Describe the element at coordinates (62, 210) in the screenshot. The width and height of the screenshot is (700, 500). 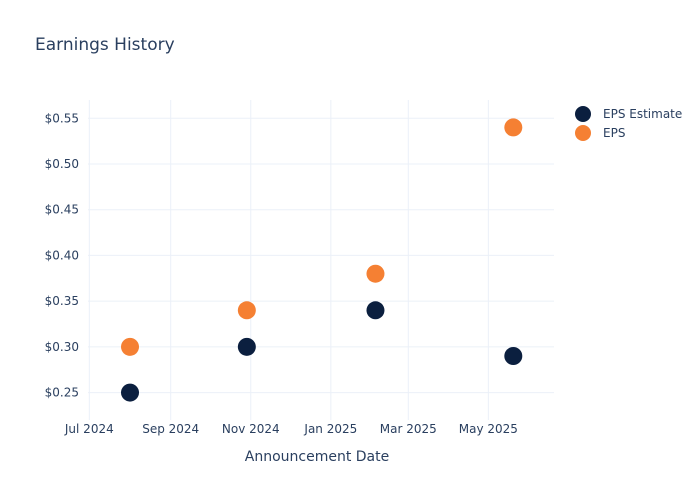
I see `y-tick-label: $0.45` at that location.